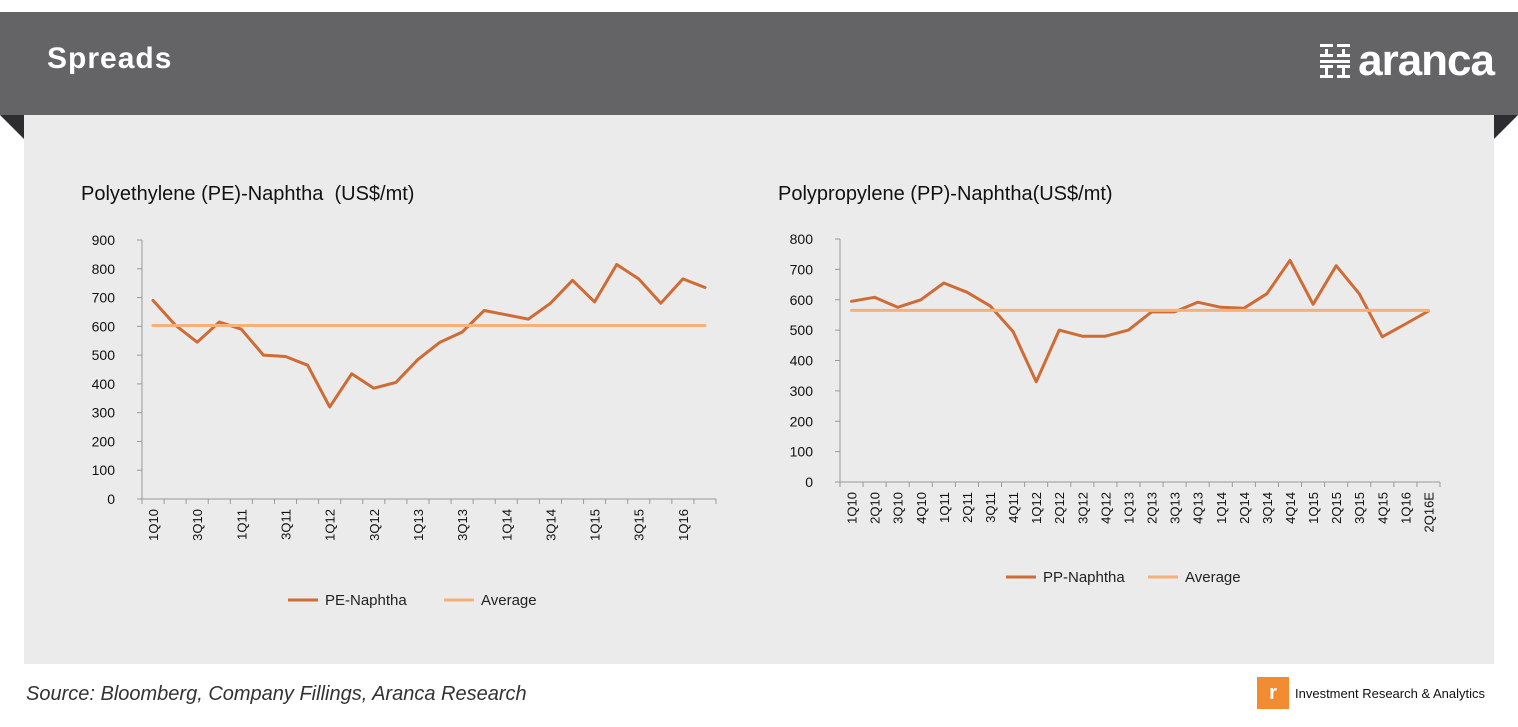 The width and height of the screenshot is (1518, 727). Describe the element at coordinates (374, 525) in the screenshot. I see `pe-x-tick-label: 3Q12` at that location.